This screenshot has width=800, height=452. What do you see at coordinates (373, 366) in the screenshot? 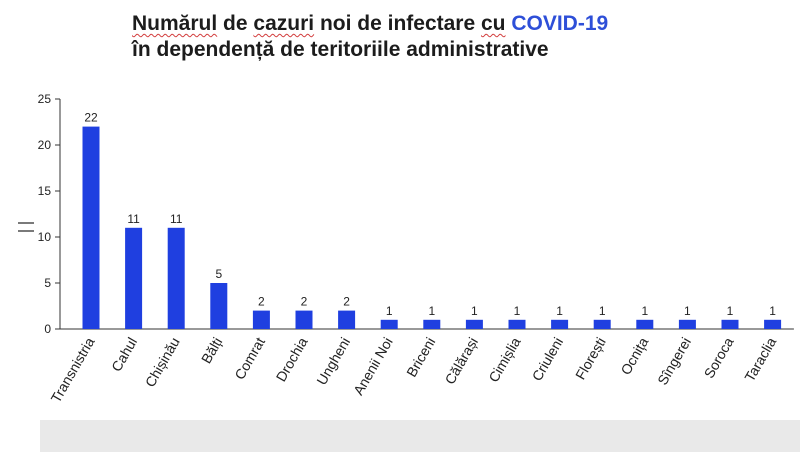
I see `category-label: Anenii Noi` at bounding box center [373, 366].